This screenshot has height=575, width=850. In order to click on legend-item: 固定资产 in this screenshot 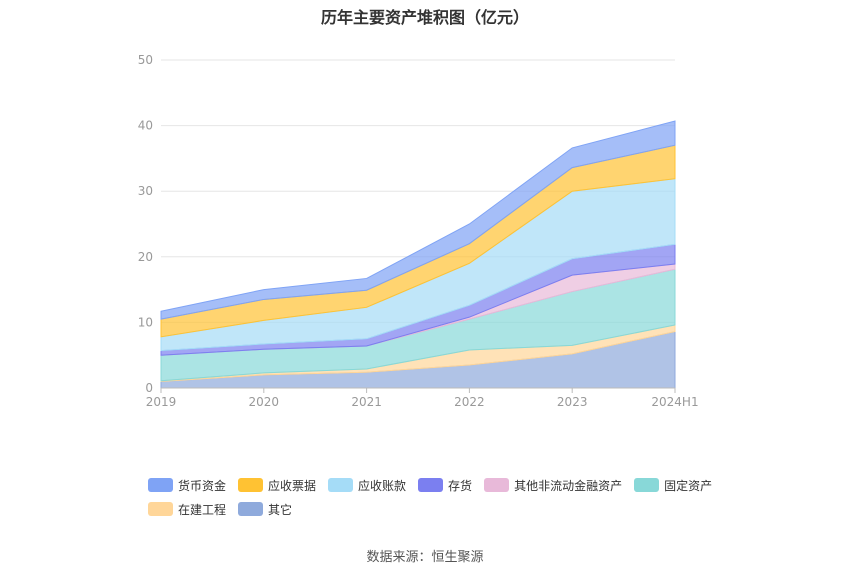, I will do `click(673, 485)`.